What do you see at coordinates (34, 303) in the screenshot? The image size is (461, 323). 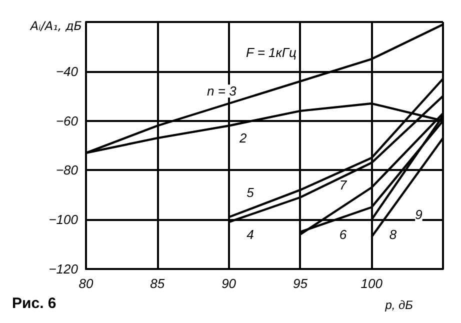 I see `text: Рис. 6` at bounding box center [34, 303].